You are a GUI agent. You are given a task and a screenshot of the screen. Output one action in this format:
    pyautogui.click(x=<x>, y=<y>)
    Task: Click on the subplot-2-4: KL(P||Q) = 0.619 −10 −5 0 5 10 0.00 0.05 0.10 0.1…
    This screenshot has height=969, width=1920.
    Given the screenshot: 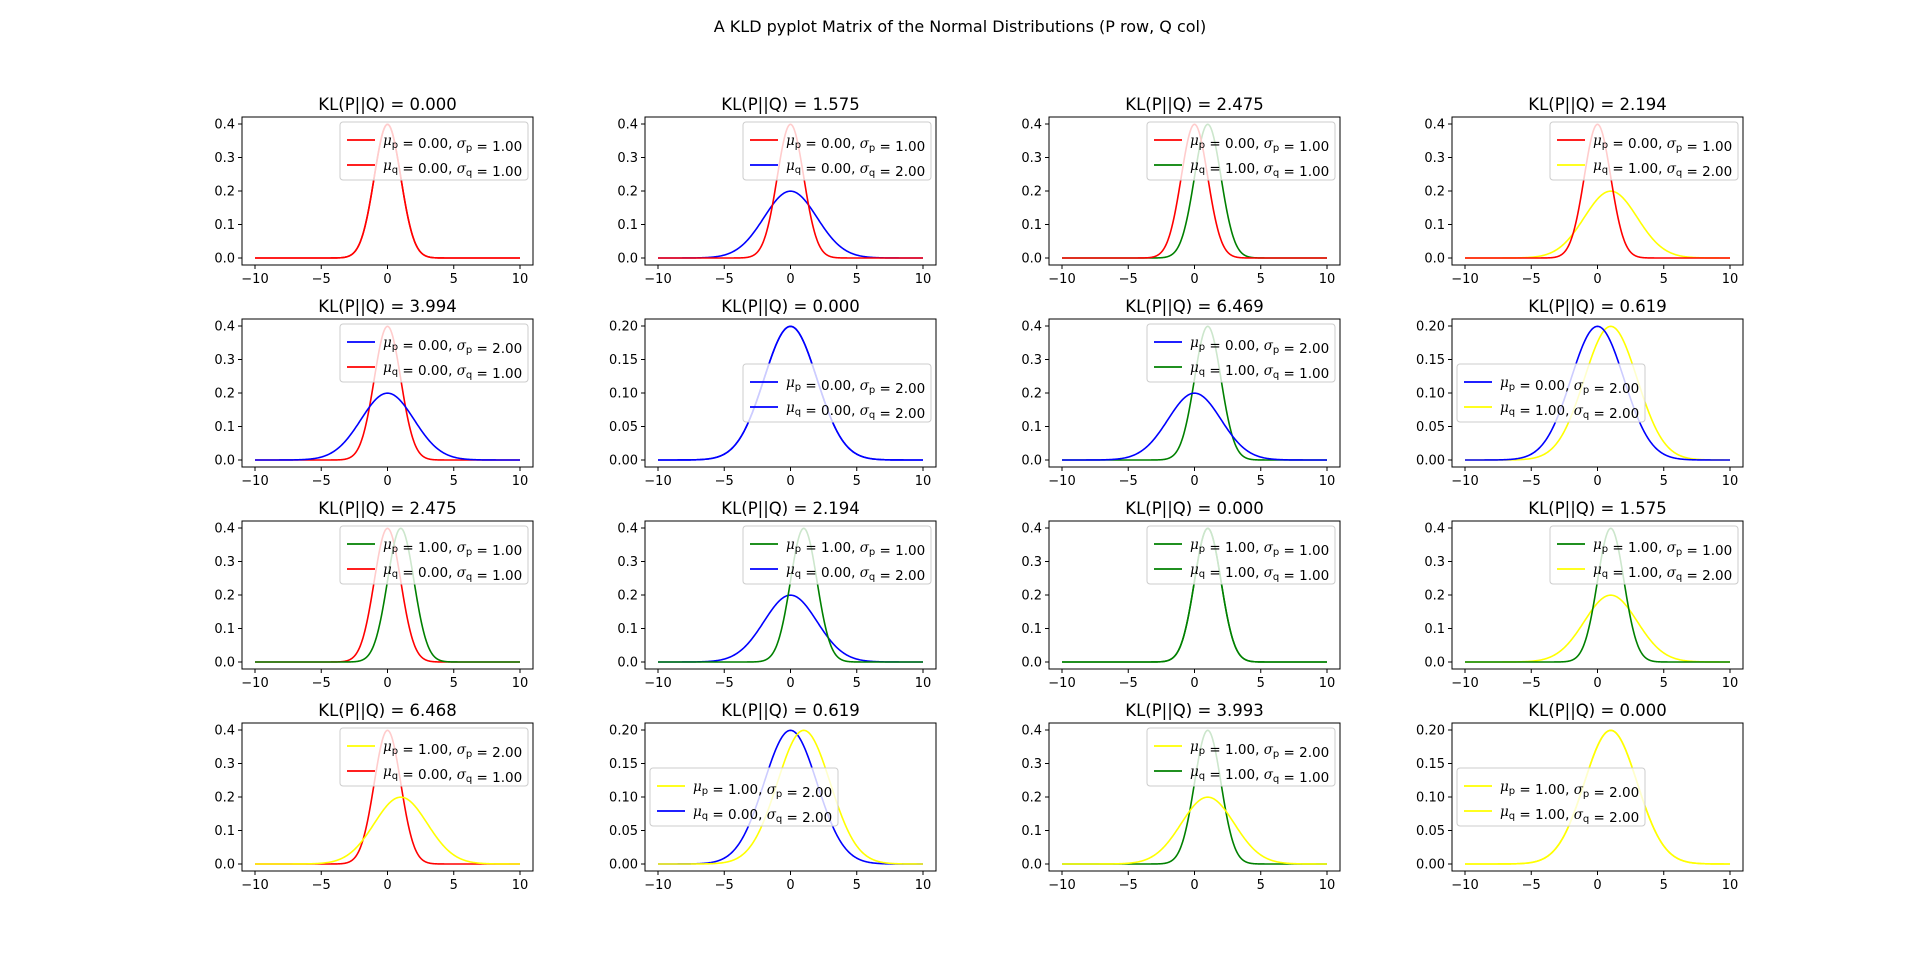 What is the action you would take?
    pyautogui.click(x=1580, y=393)
    